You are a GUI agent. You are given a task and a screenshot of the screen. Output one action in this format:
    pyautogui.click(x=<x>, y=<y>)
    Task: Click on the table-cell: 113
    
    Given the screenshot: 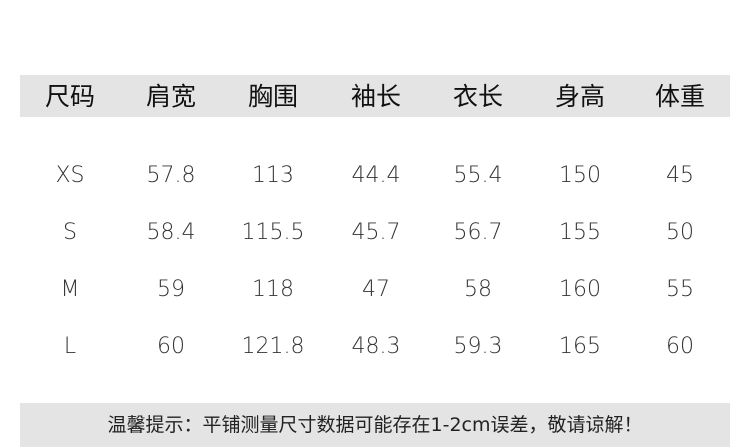 What is the action you would take?
    pyautogui.click(x=273, y=175)
    